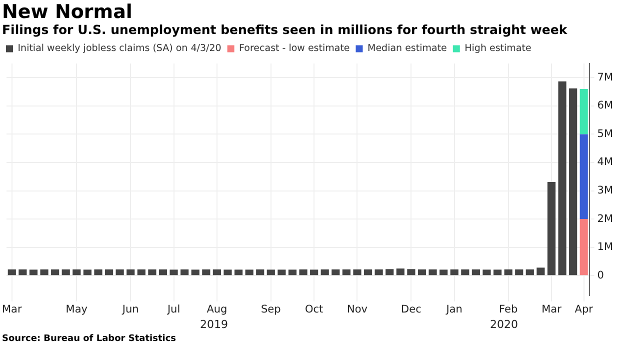 This screenshot has width=620, height=347. I want to click on x-tick-label: Aug, so click(217, 309).